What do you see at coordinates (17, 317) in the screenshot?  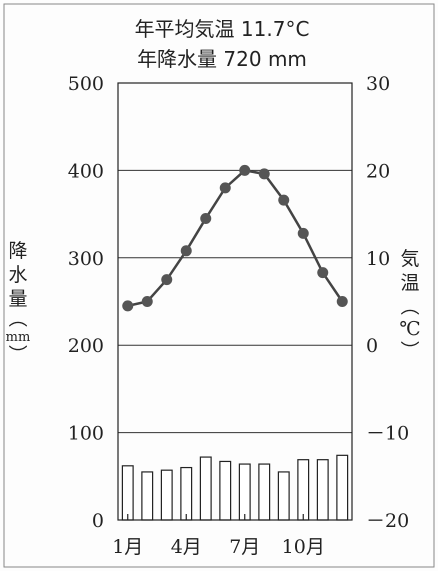 I see `left-axis-label-char: （` at bounding box center [17, 317].